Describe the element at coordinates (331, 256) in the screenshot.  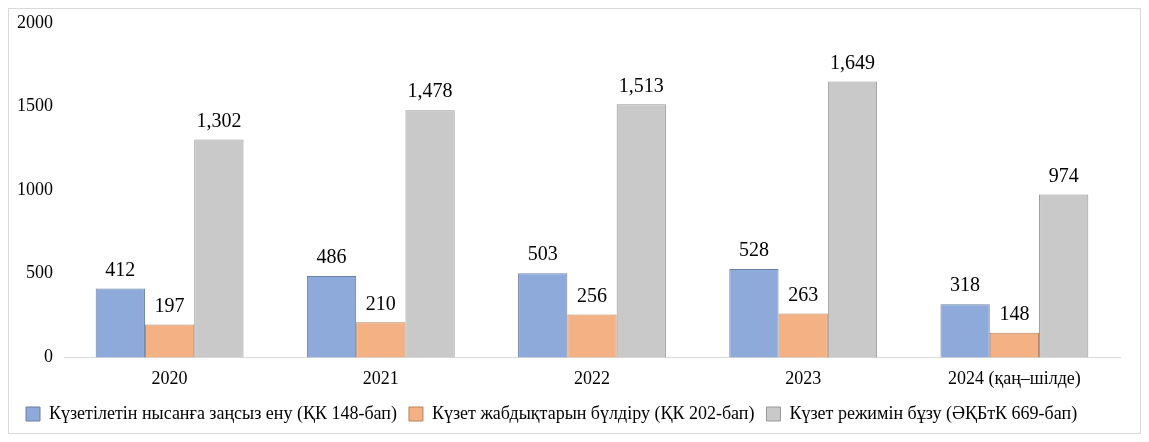
I see `data-label: 486` at that location.